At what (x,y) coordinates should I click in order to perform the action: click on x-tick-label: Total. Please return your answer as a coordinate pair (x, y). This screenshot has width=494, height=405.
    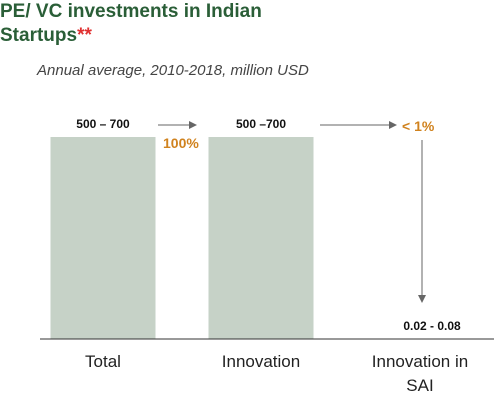
    Looking at the image, I should click on (103, 361).